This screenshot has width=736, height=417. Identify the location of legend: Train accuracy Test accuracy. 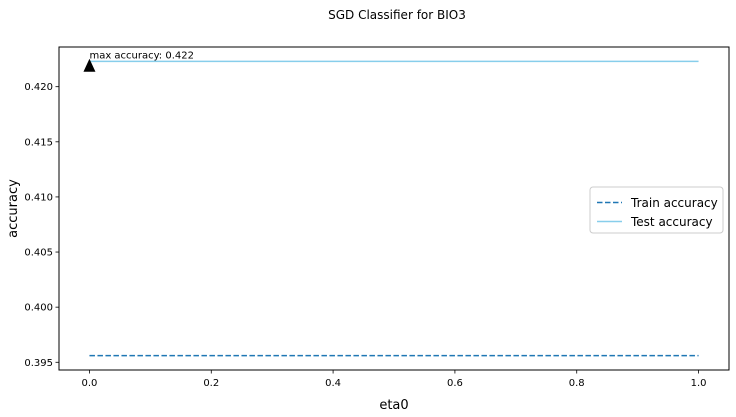
(656, 210).